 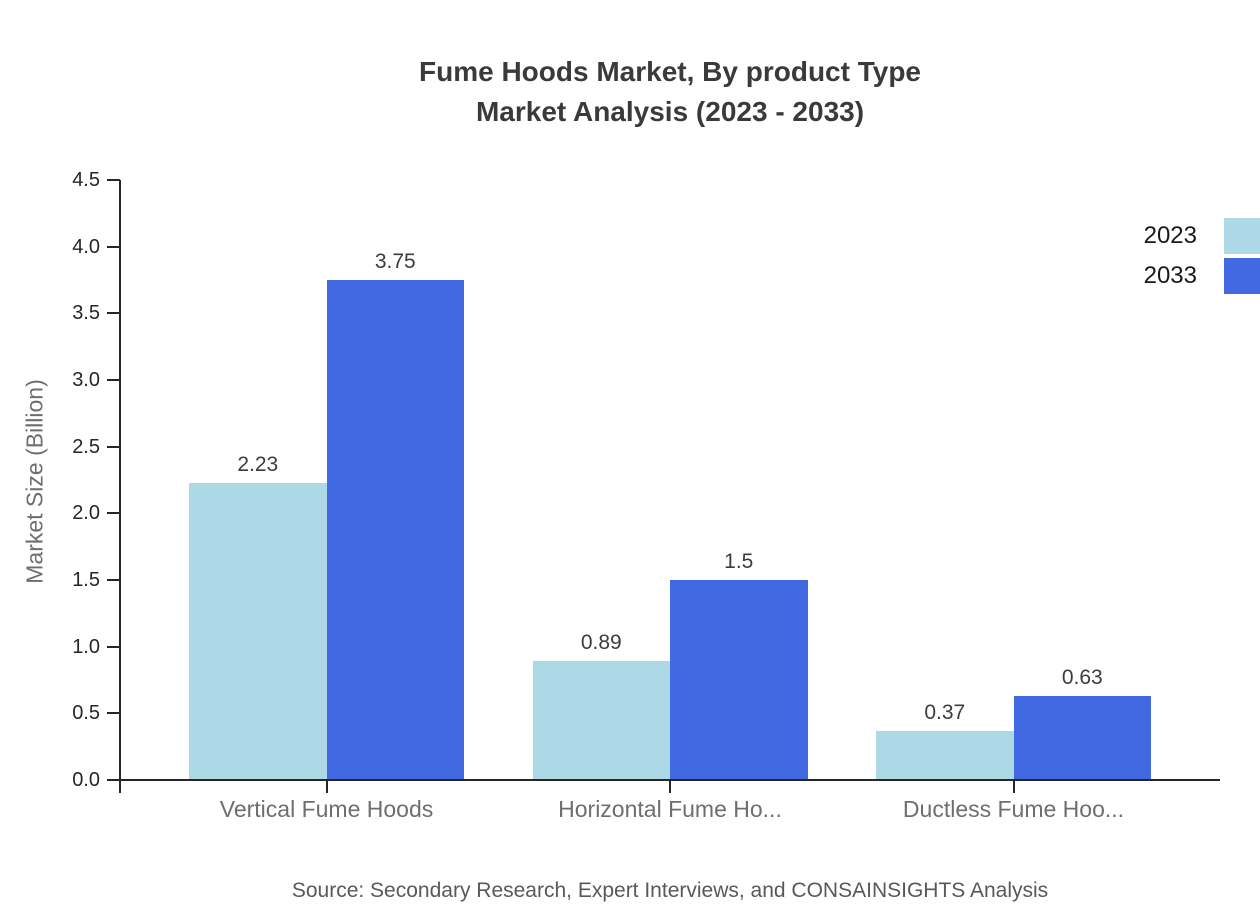 What do you see at coordinates (1082, 677) in the screenshot?
I see `bar-value-label: 0.63` at bounding box center [1082, 677].